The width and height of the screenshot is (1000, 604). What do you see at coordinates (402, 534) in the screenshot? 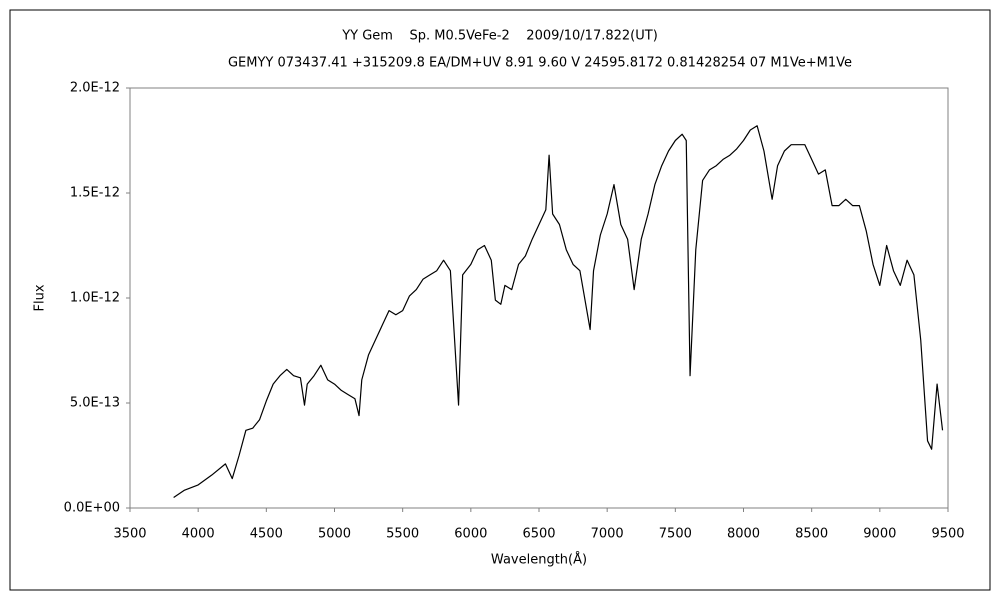
I see `x-tick-label: 5500` at bounding box center [402, 534].